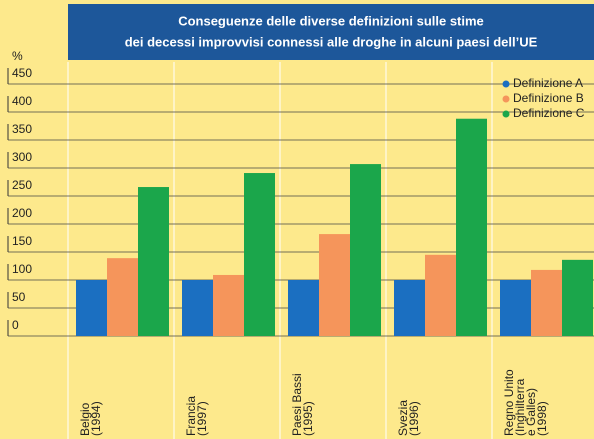  Describe the element at coordinates (96, 418) in the screenshot. I see `x-tick-label-line: (1994)` at that location.